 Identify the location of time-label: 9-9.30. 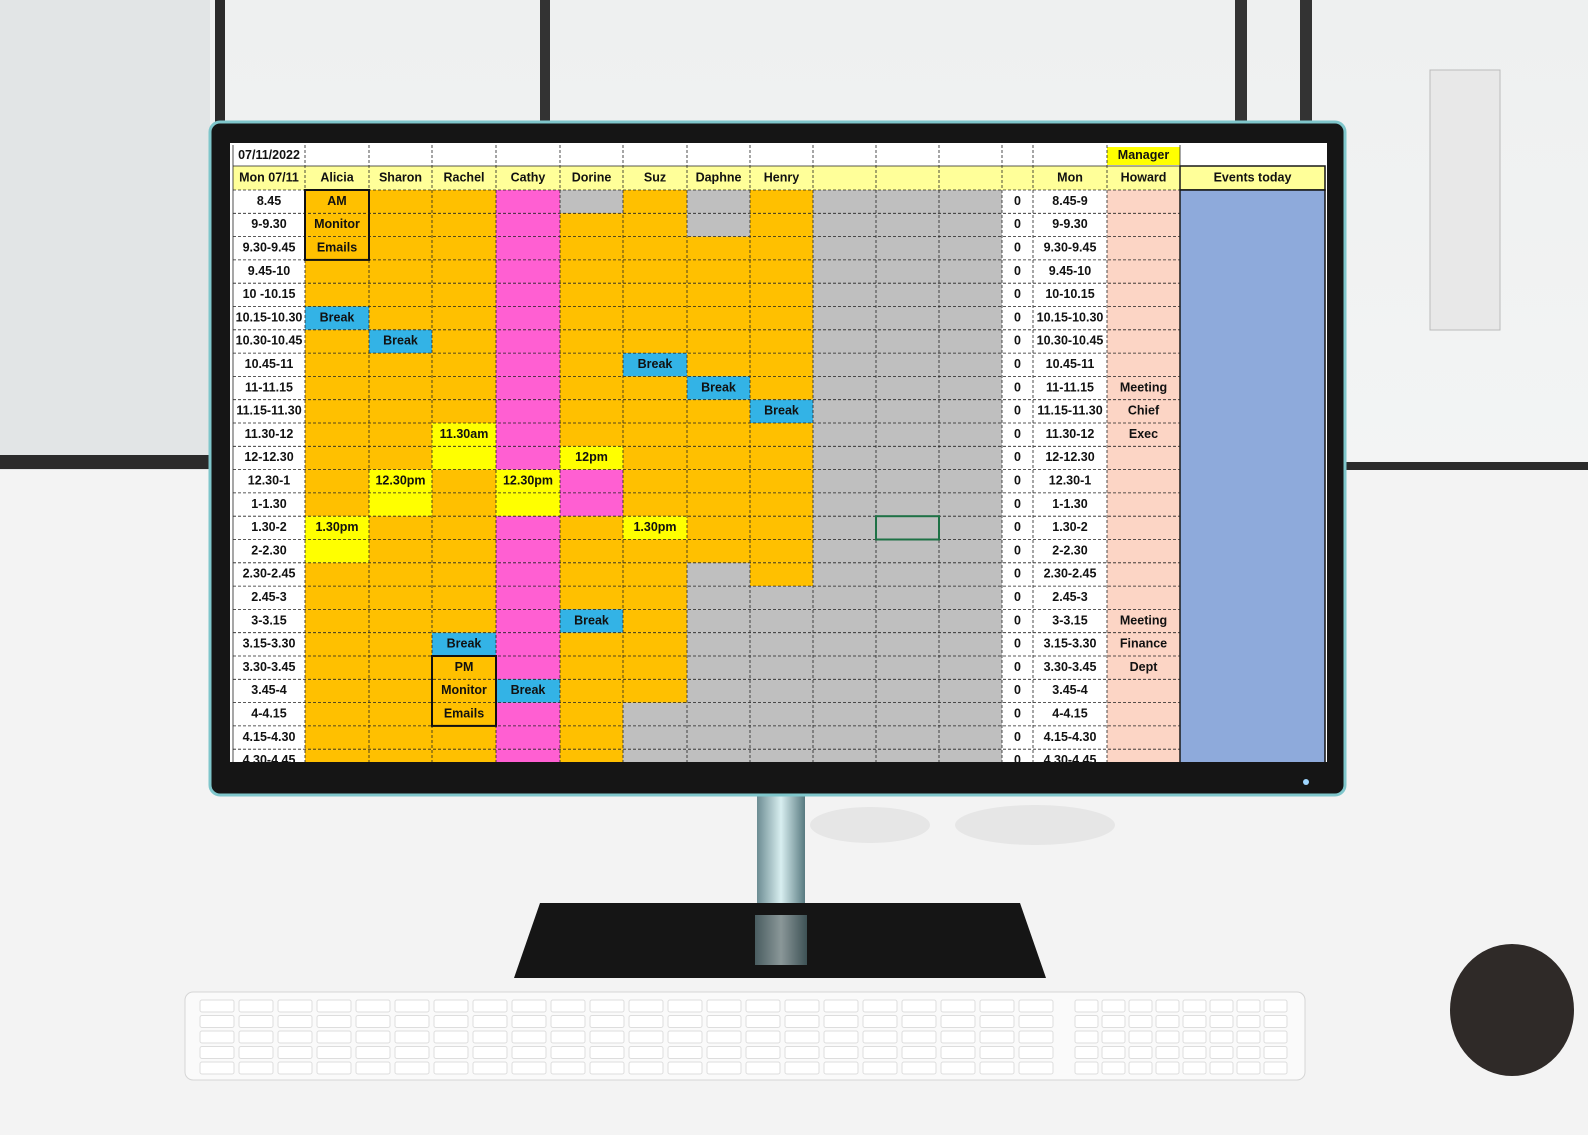
(268, 224).